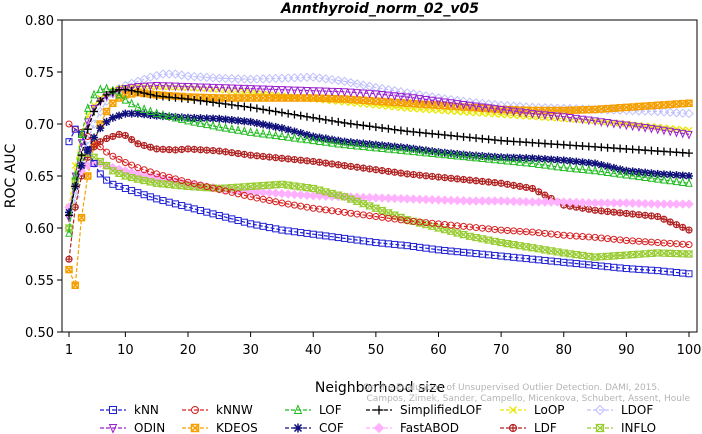  Describe the element at coordinates (250, 350) in the screenshot. I see `x-tick-label: 30` at that location.